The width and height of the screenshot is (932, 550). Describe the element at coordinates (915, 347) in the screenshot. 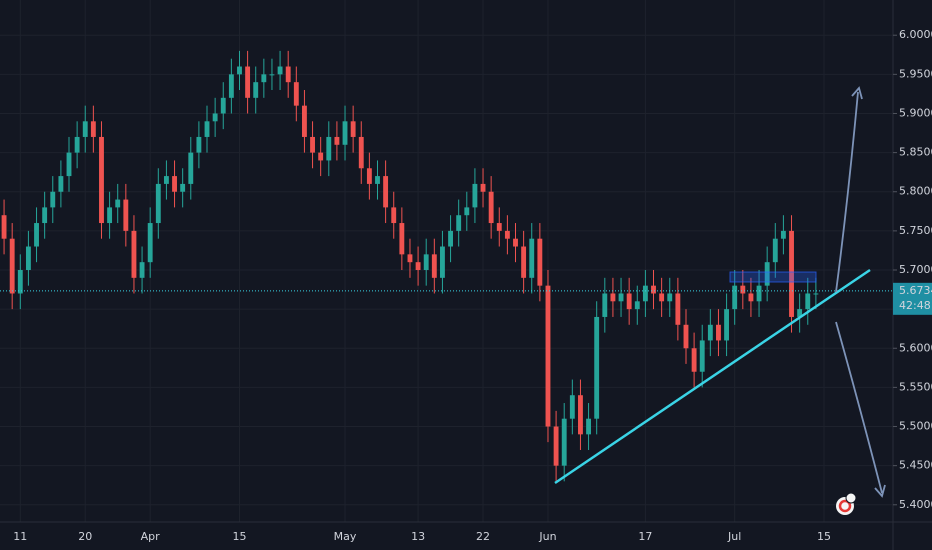

I see `y-tick-label: 5.6000` at that location.